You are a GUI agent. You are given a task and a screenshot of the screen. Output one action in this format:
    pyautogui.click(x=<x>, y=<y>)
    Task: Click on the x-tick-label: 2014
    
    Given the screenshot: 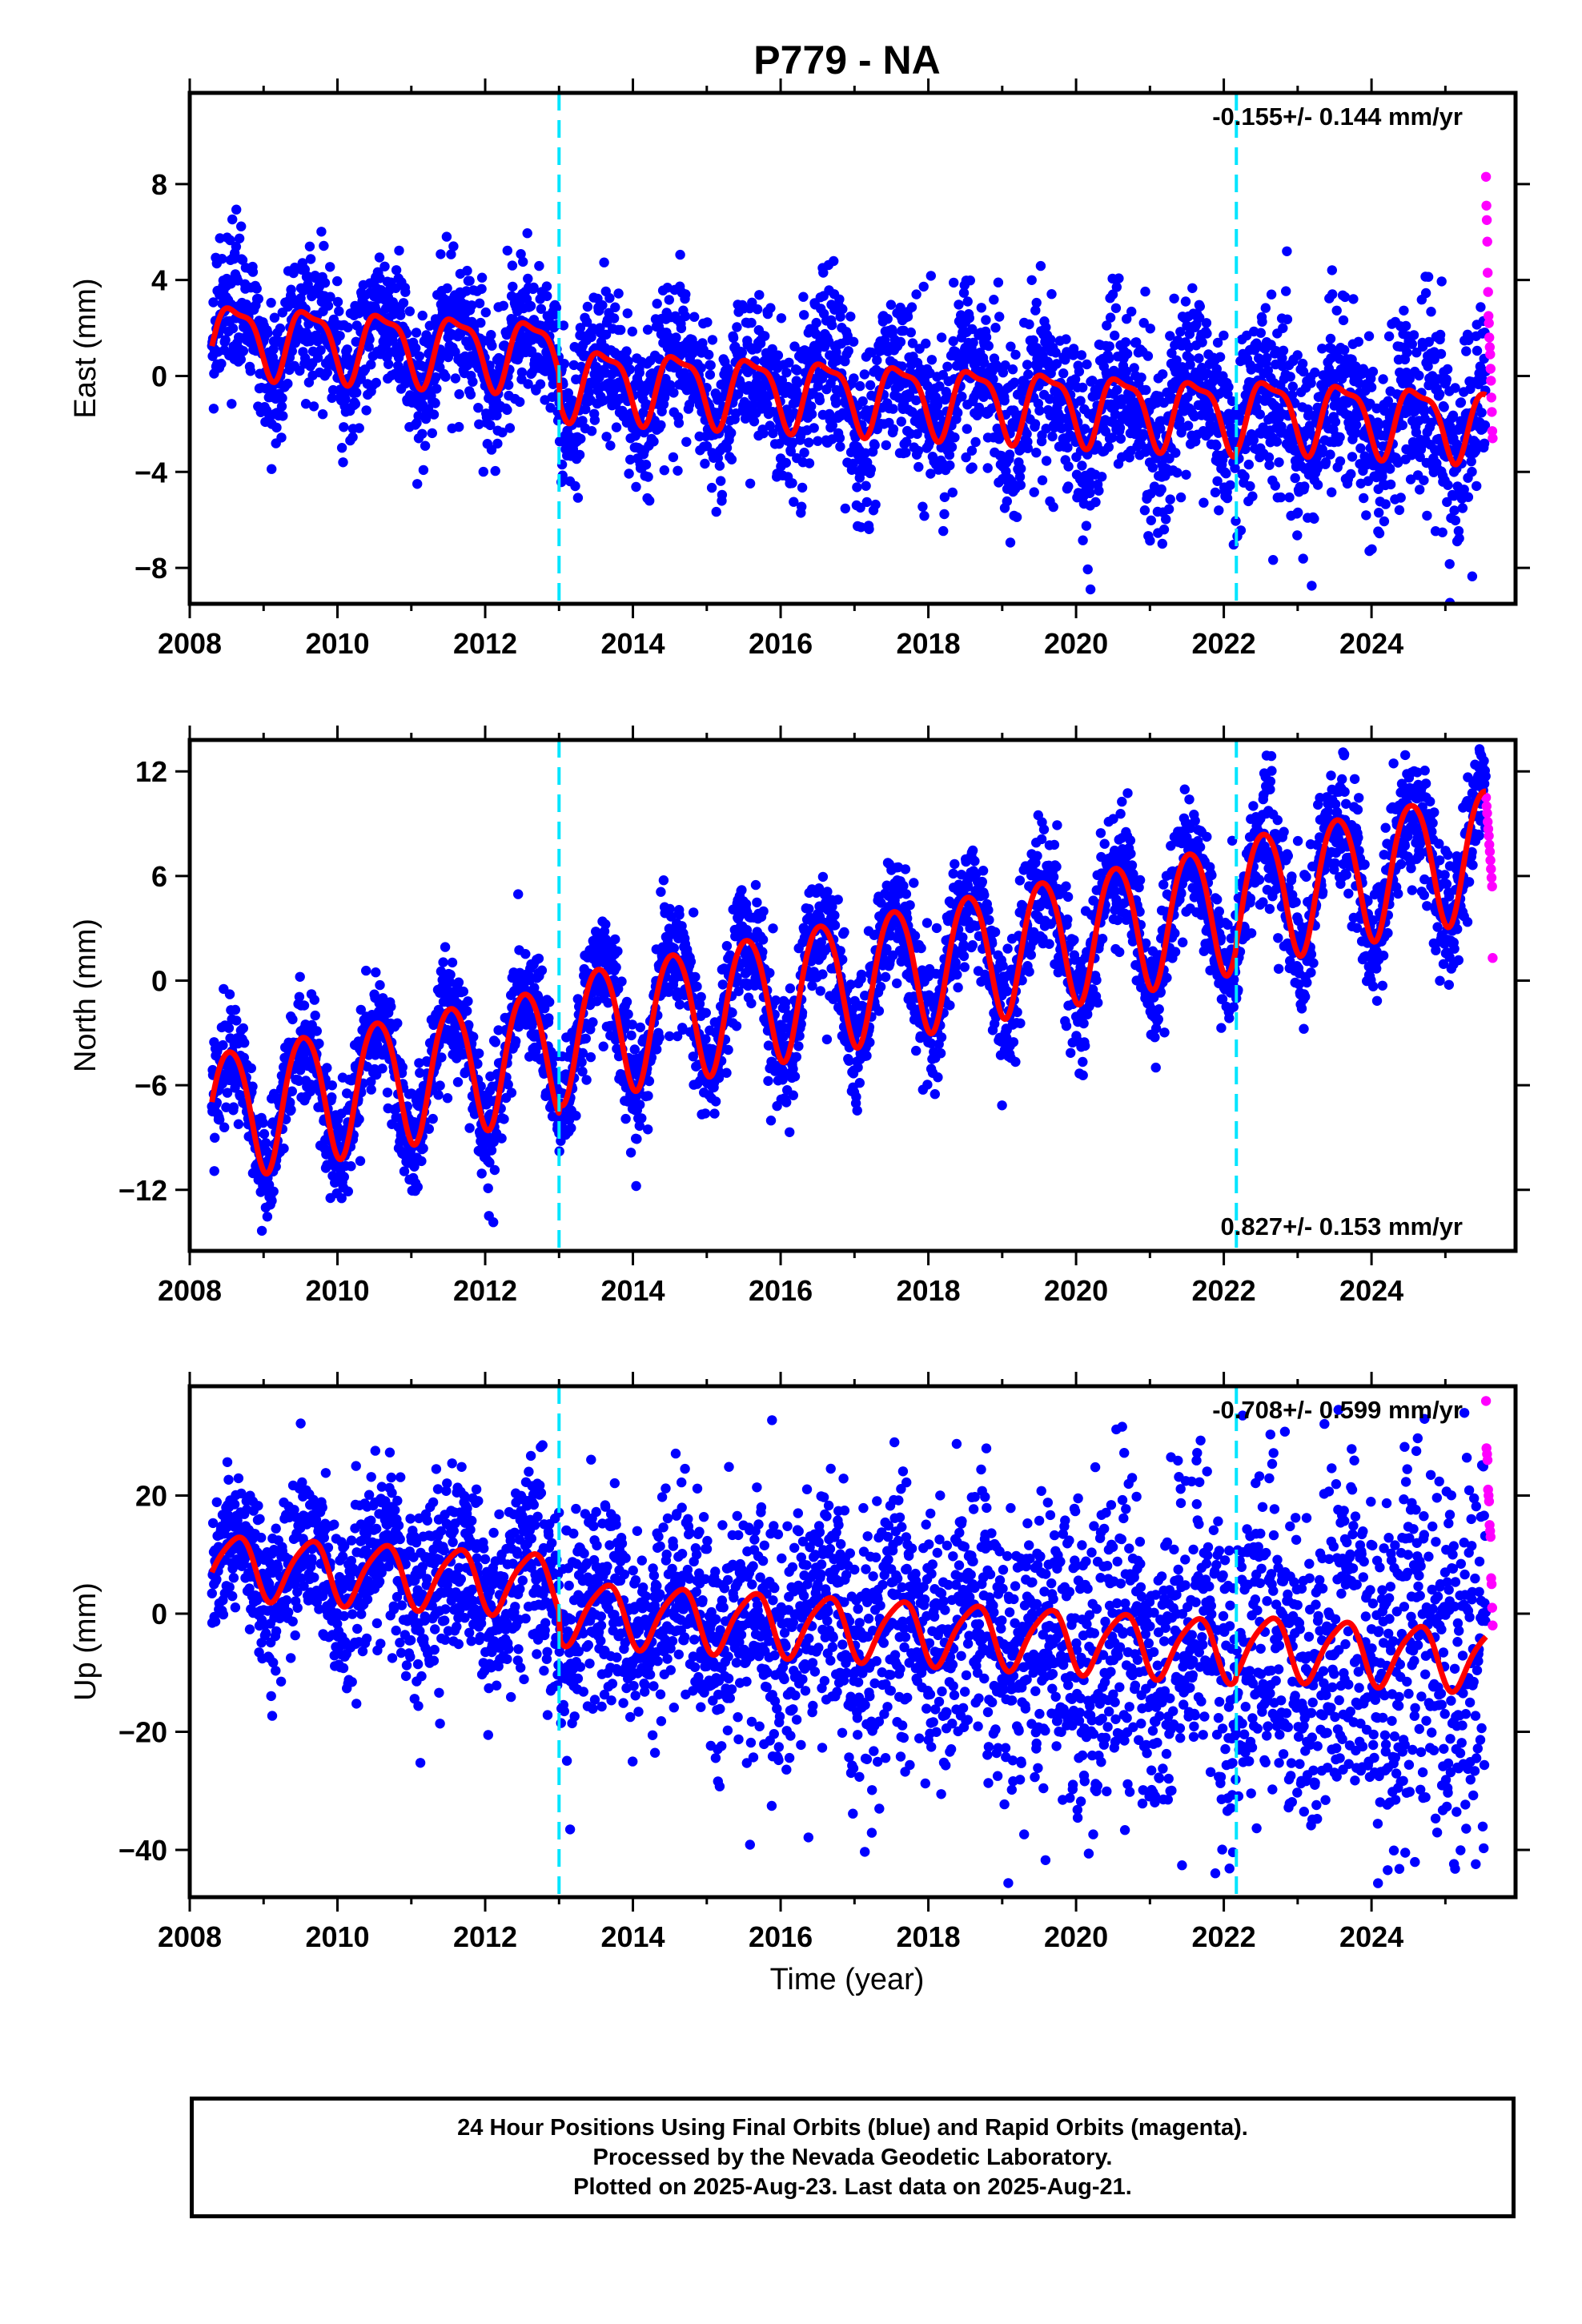 What is the action you would take?
    pyautogui.click(x=632, y=644)
    